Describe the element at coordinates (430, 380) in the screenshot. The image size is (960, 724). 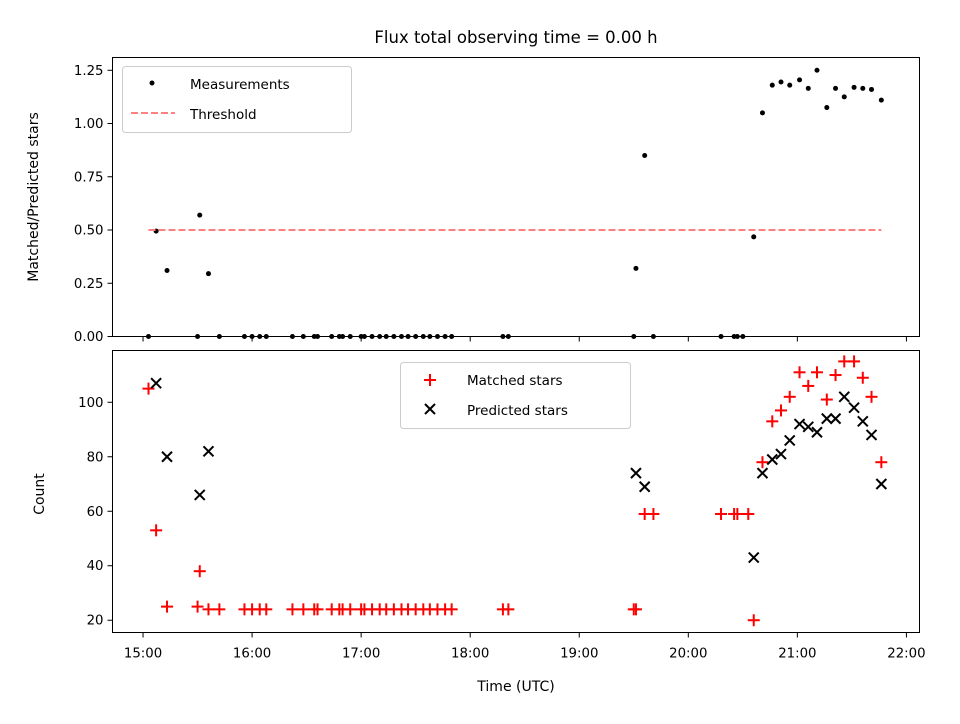
I see `legend-matched-marker` at that location.